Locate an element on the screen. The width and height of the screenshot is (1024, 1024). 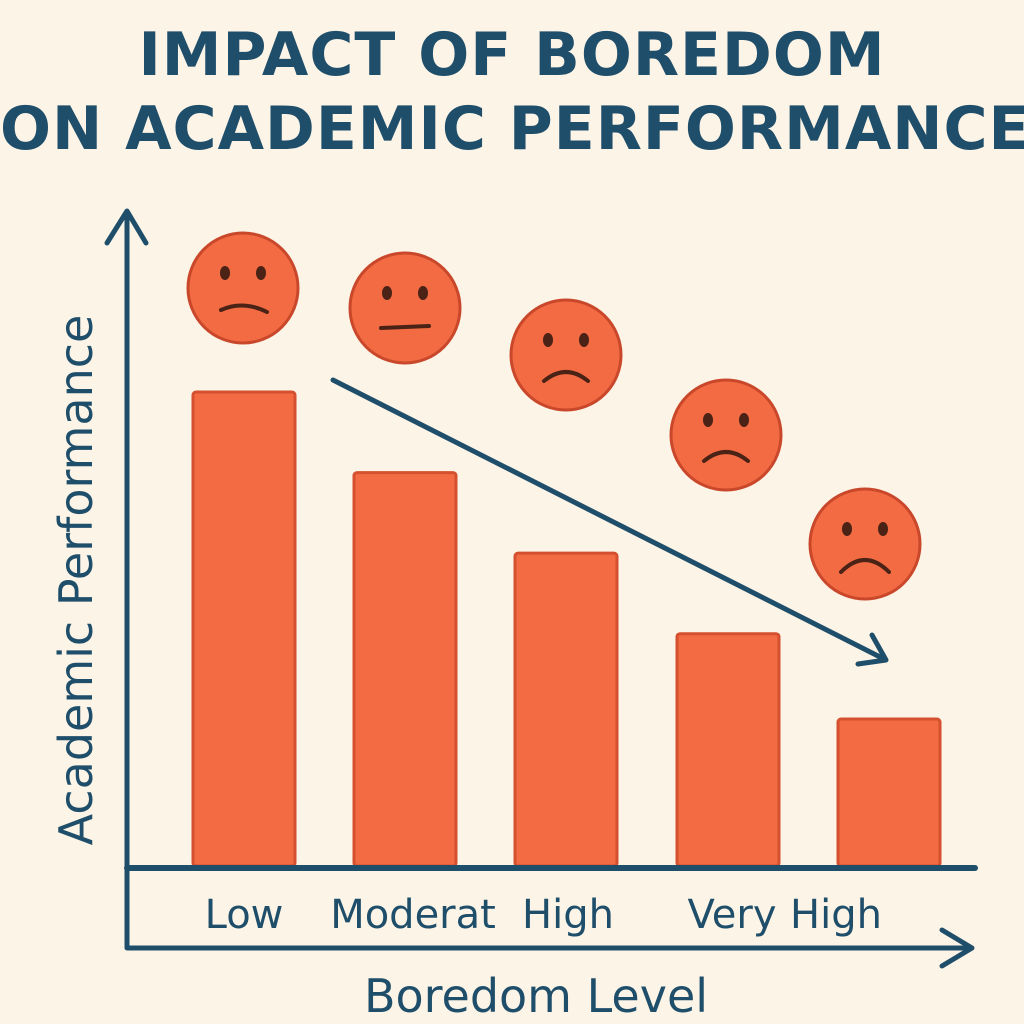
face-2-circle is located at coordinates (405, 308).